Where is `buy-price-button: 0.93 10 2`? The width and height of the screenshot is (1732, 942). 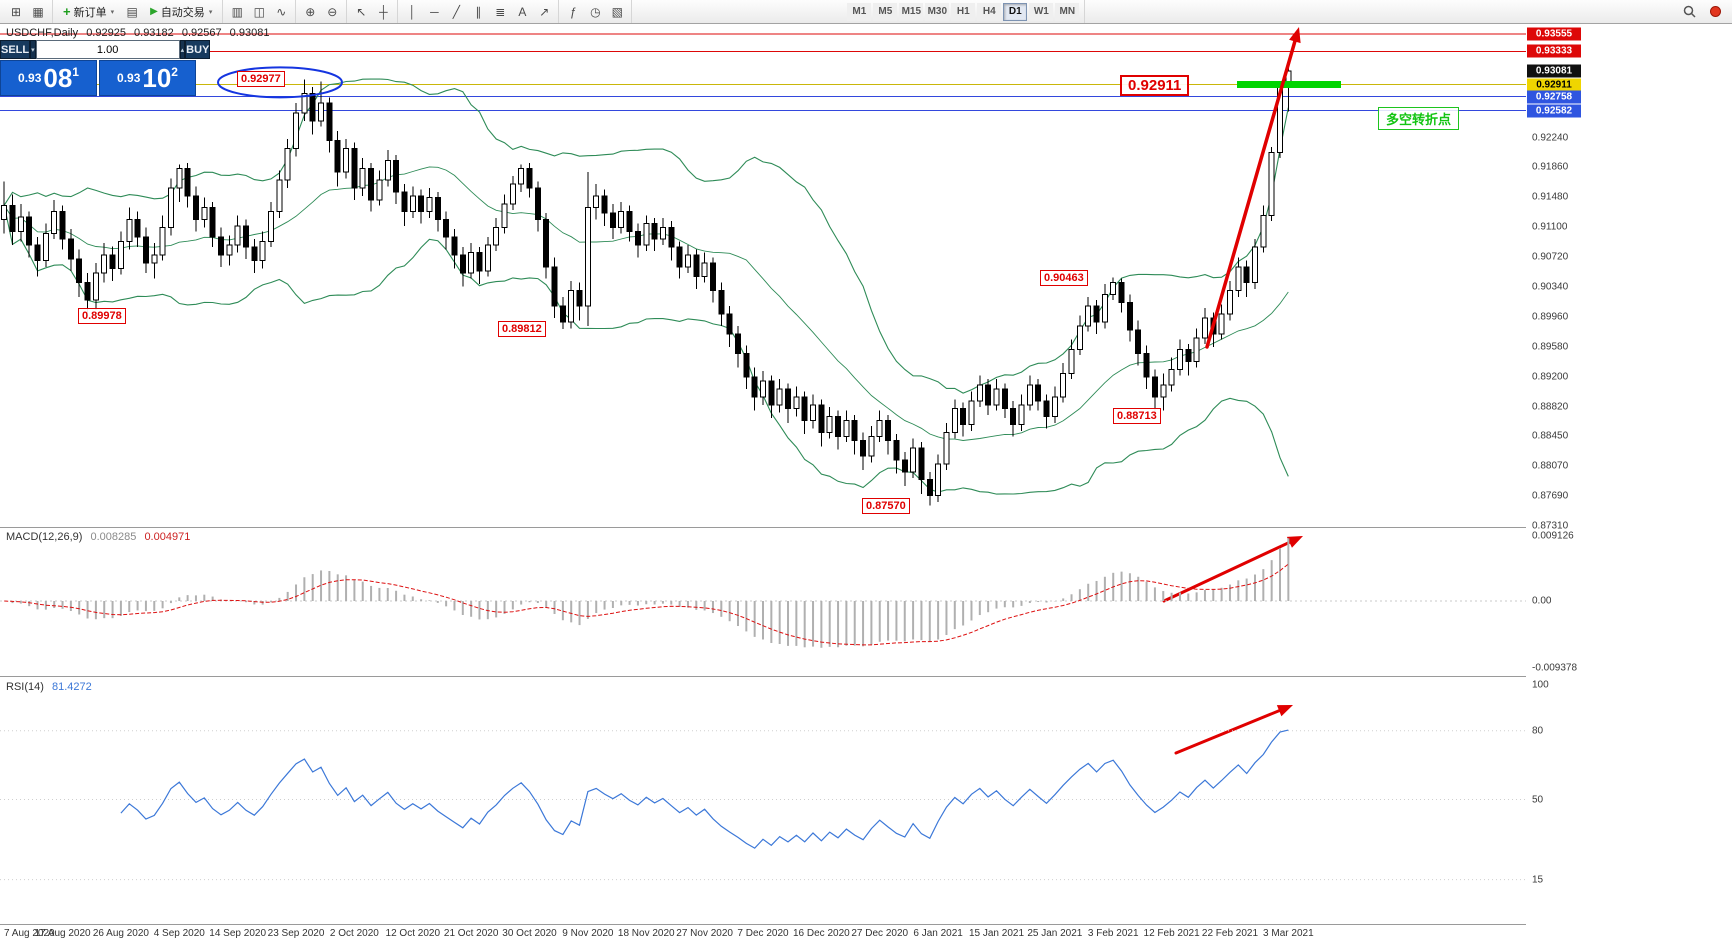 buy-price-button: 0.93 10 2 is located at coordinates (147, 78).